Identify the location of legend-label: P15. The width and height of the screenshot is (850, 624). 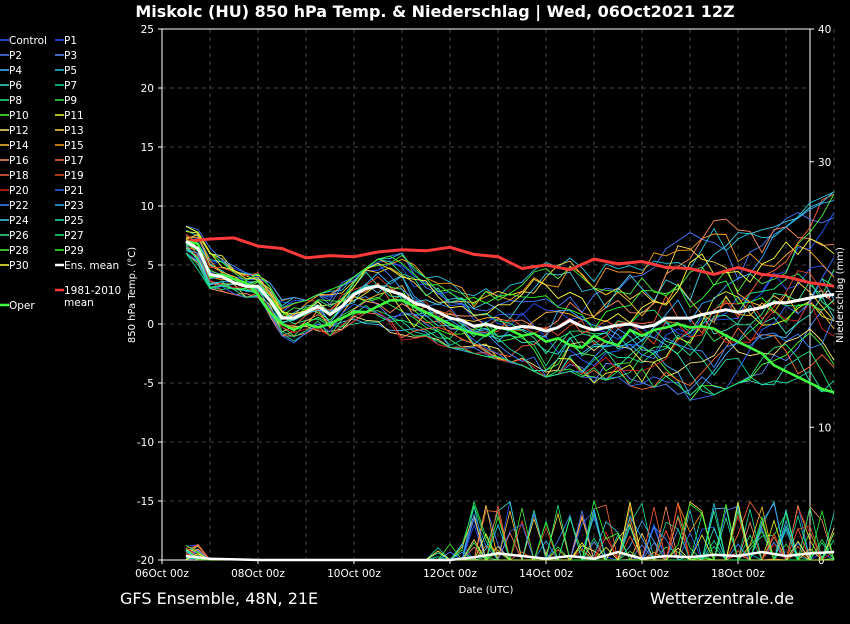
(74, 146).